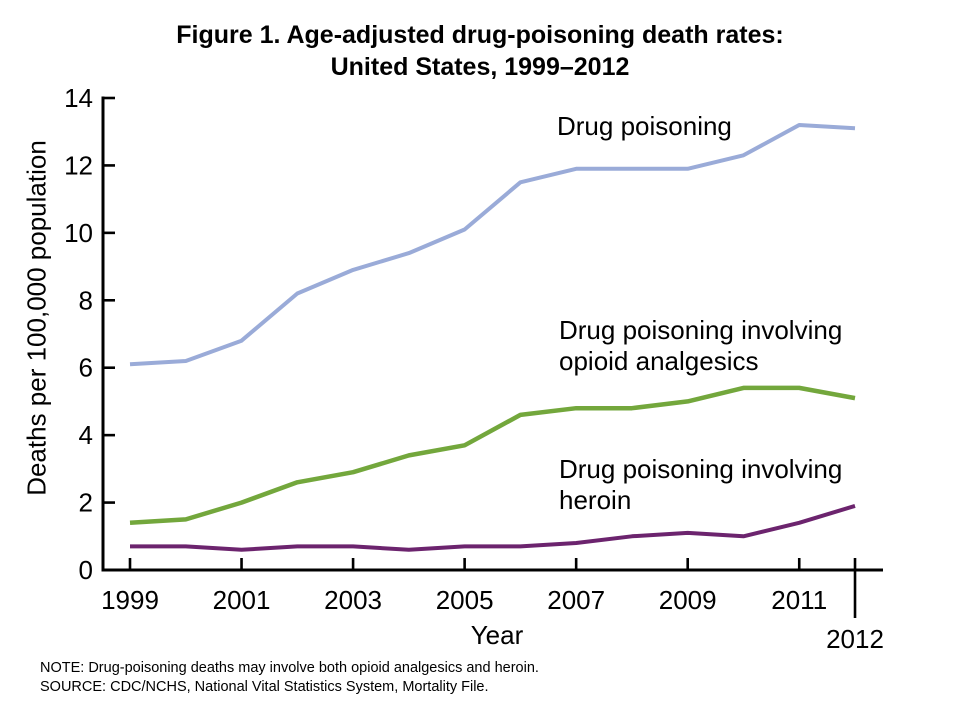 The width and height of the screenshot is (960, 727). What do you see at coordinates (480, 67) in the screenshot?
I see `figure-title-line2: United States, 1999–2012` at bounding box center [480, 67].